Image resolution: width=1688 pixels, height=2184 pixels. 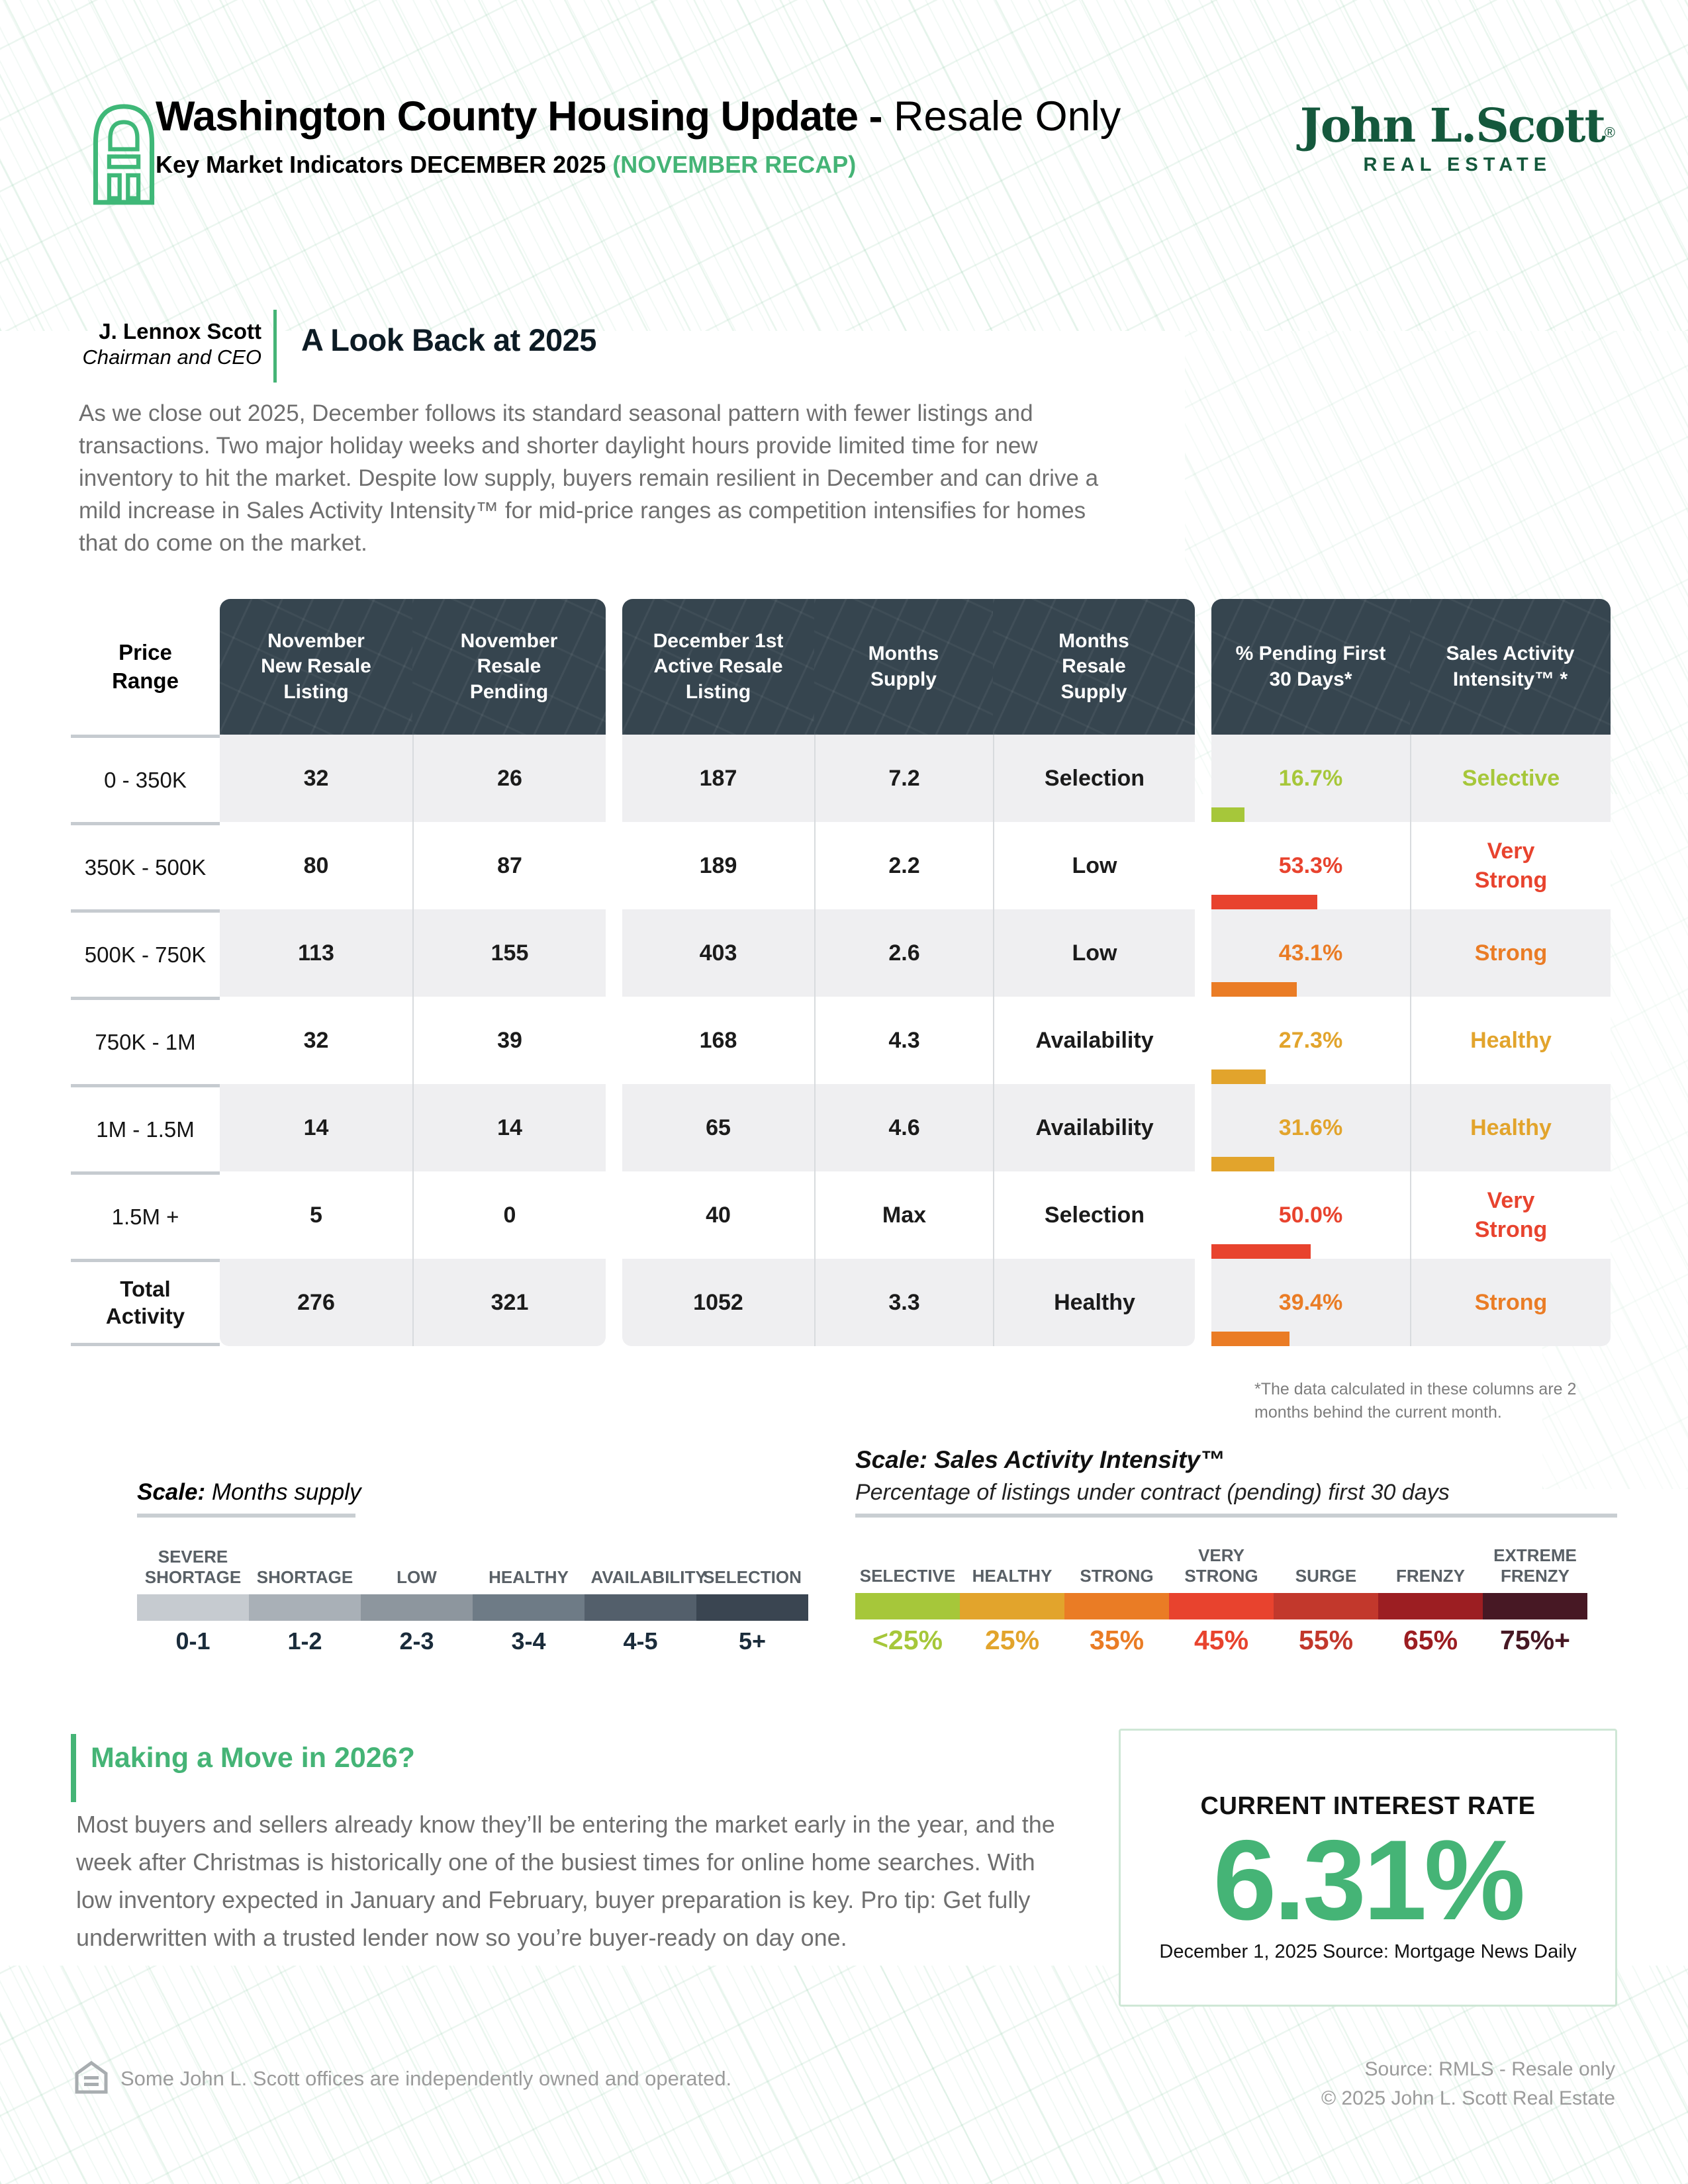 I want to click on col-header-months-resale-supply: Months Resale Supply, so click(x=1094, y=667).